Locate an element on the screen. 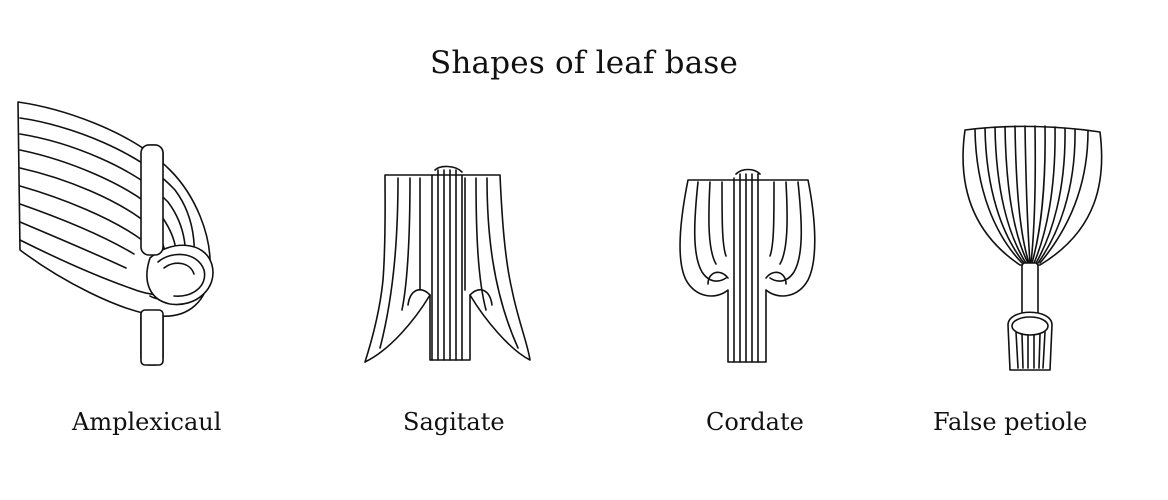 This screenshot has height=500, width=1168. figure-label-sagitate: Sagitate is located at coordinates (454, 422).